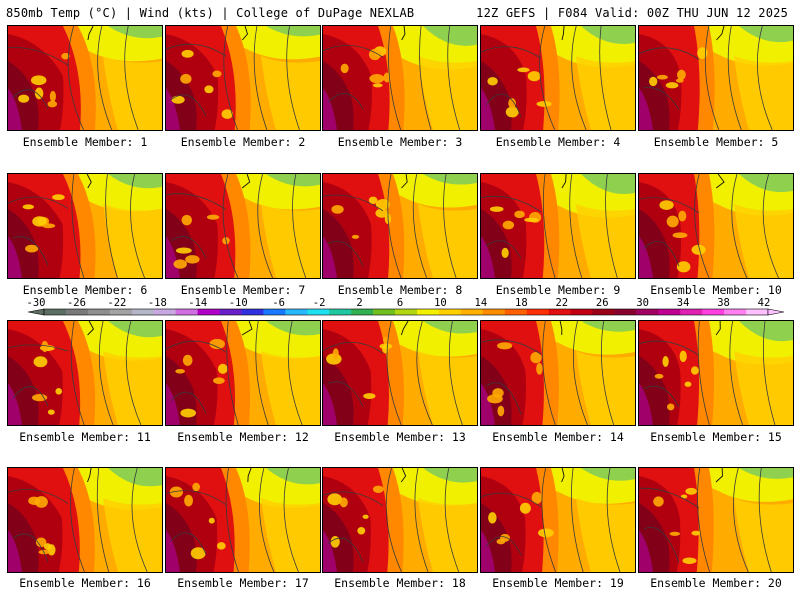 Image resolution: width=800 pixels, height=600 pixels. I want to click on ensemble-member-label: Ensemble Member: 17, so click(243, 583).